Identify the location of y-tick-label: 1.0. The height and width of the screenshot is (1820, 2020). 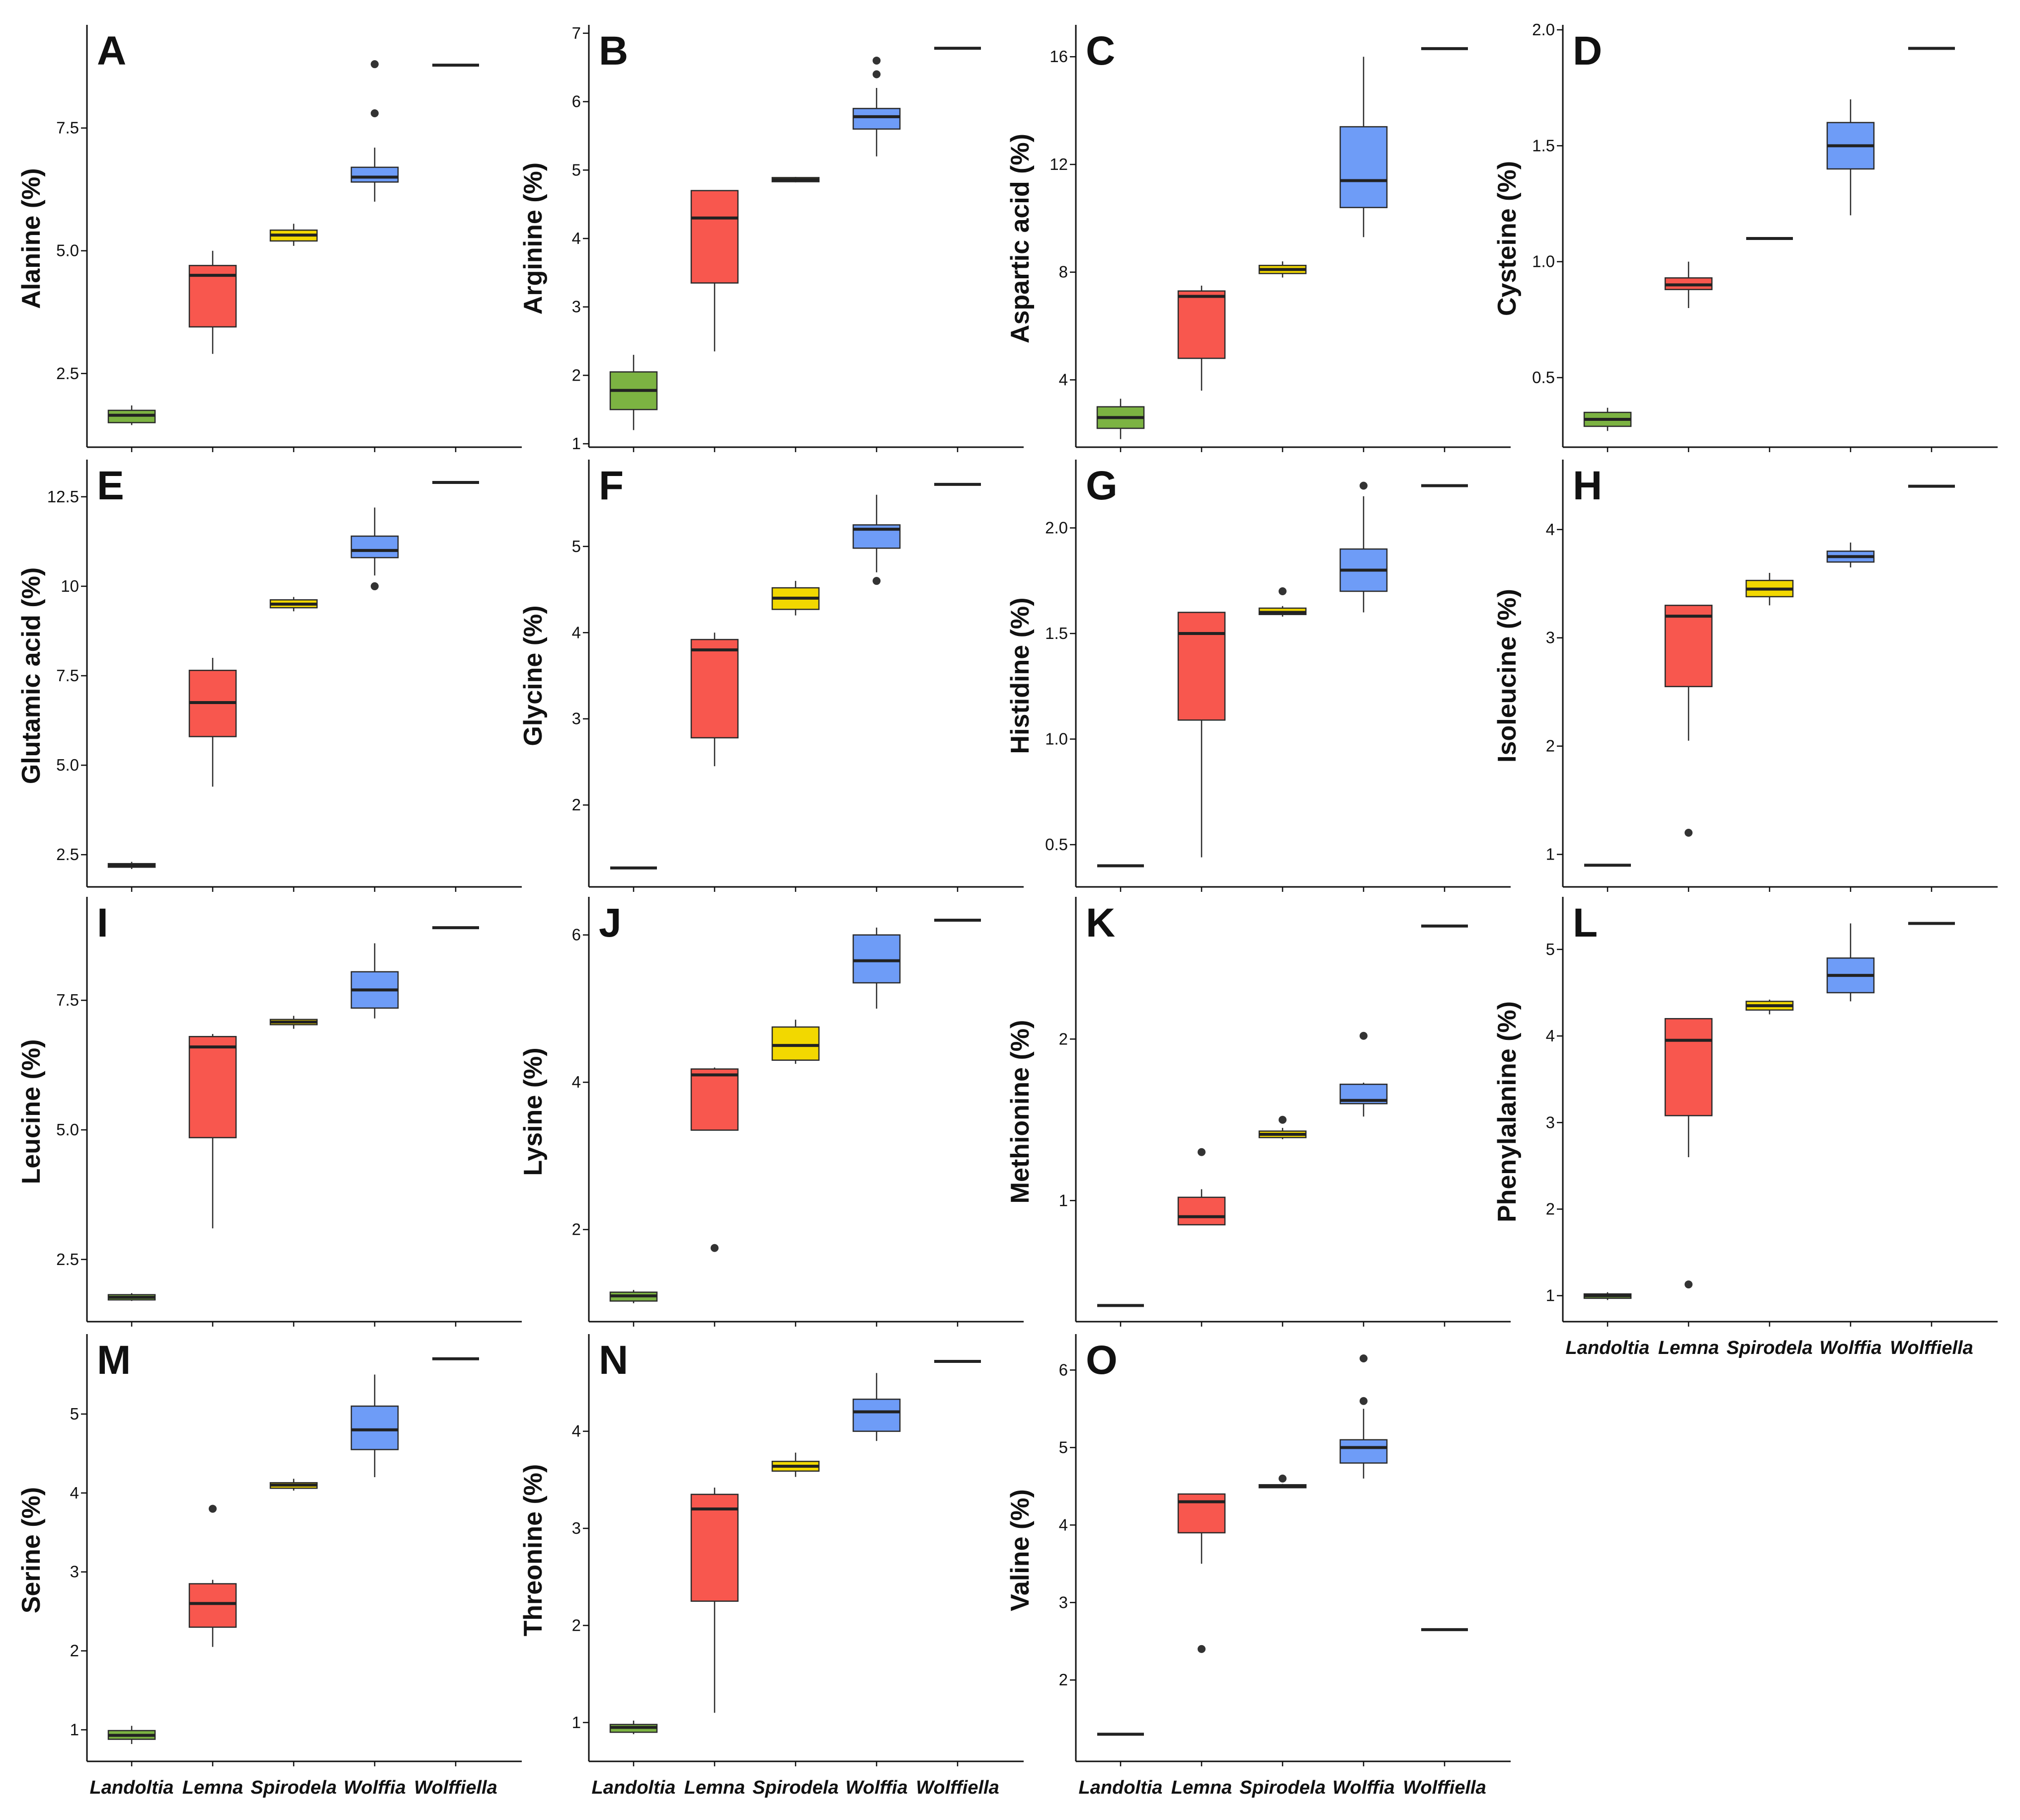
(1056, 739).